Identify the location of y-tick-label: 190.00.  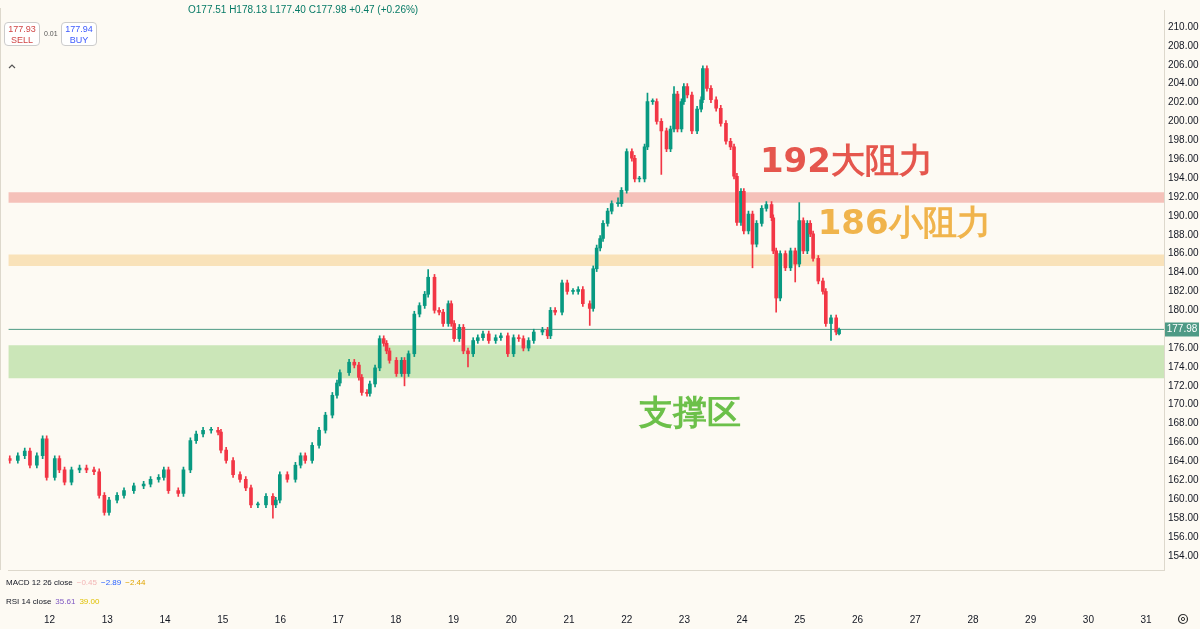
(1184, 215).